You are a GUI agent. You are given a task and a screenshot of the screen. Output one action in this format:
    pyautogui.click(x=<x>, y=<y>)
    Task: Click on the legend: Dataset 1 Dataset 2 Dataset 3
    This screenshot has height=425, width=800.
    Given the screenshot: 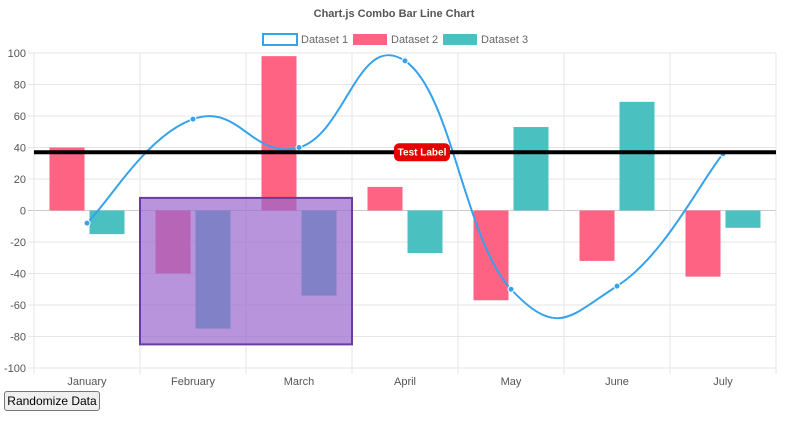 What is the action you would take?
    pyautogui.click(x=395, y=39)
    